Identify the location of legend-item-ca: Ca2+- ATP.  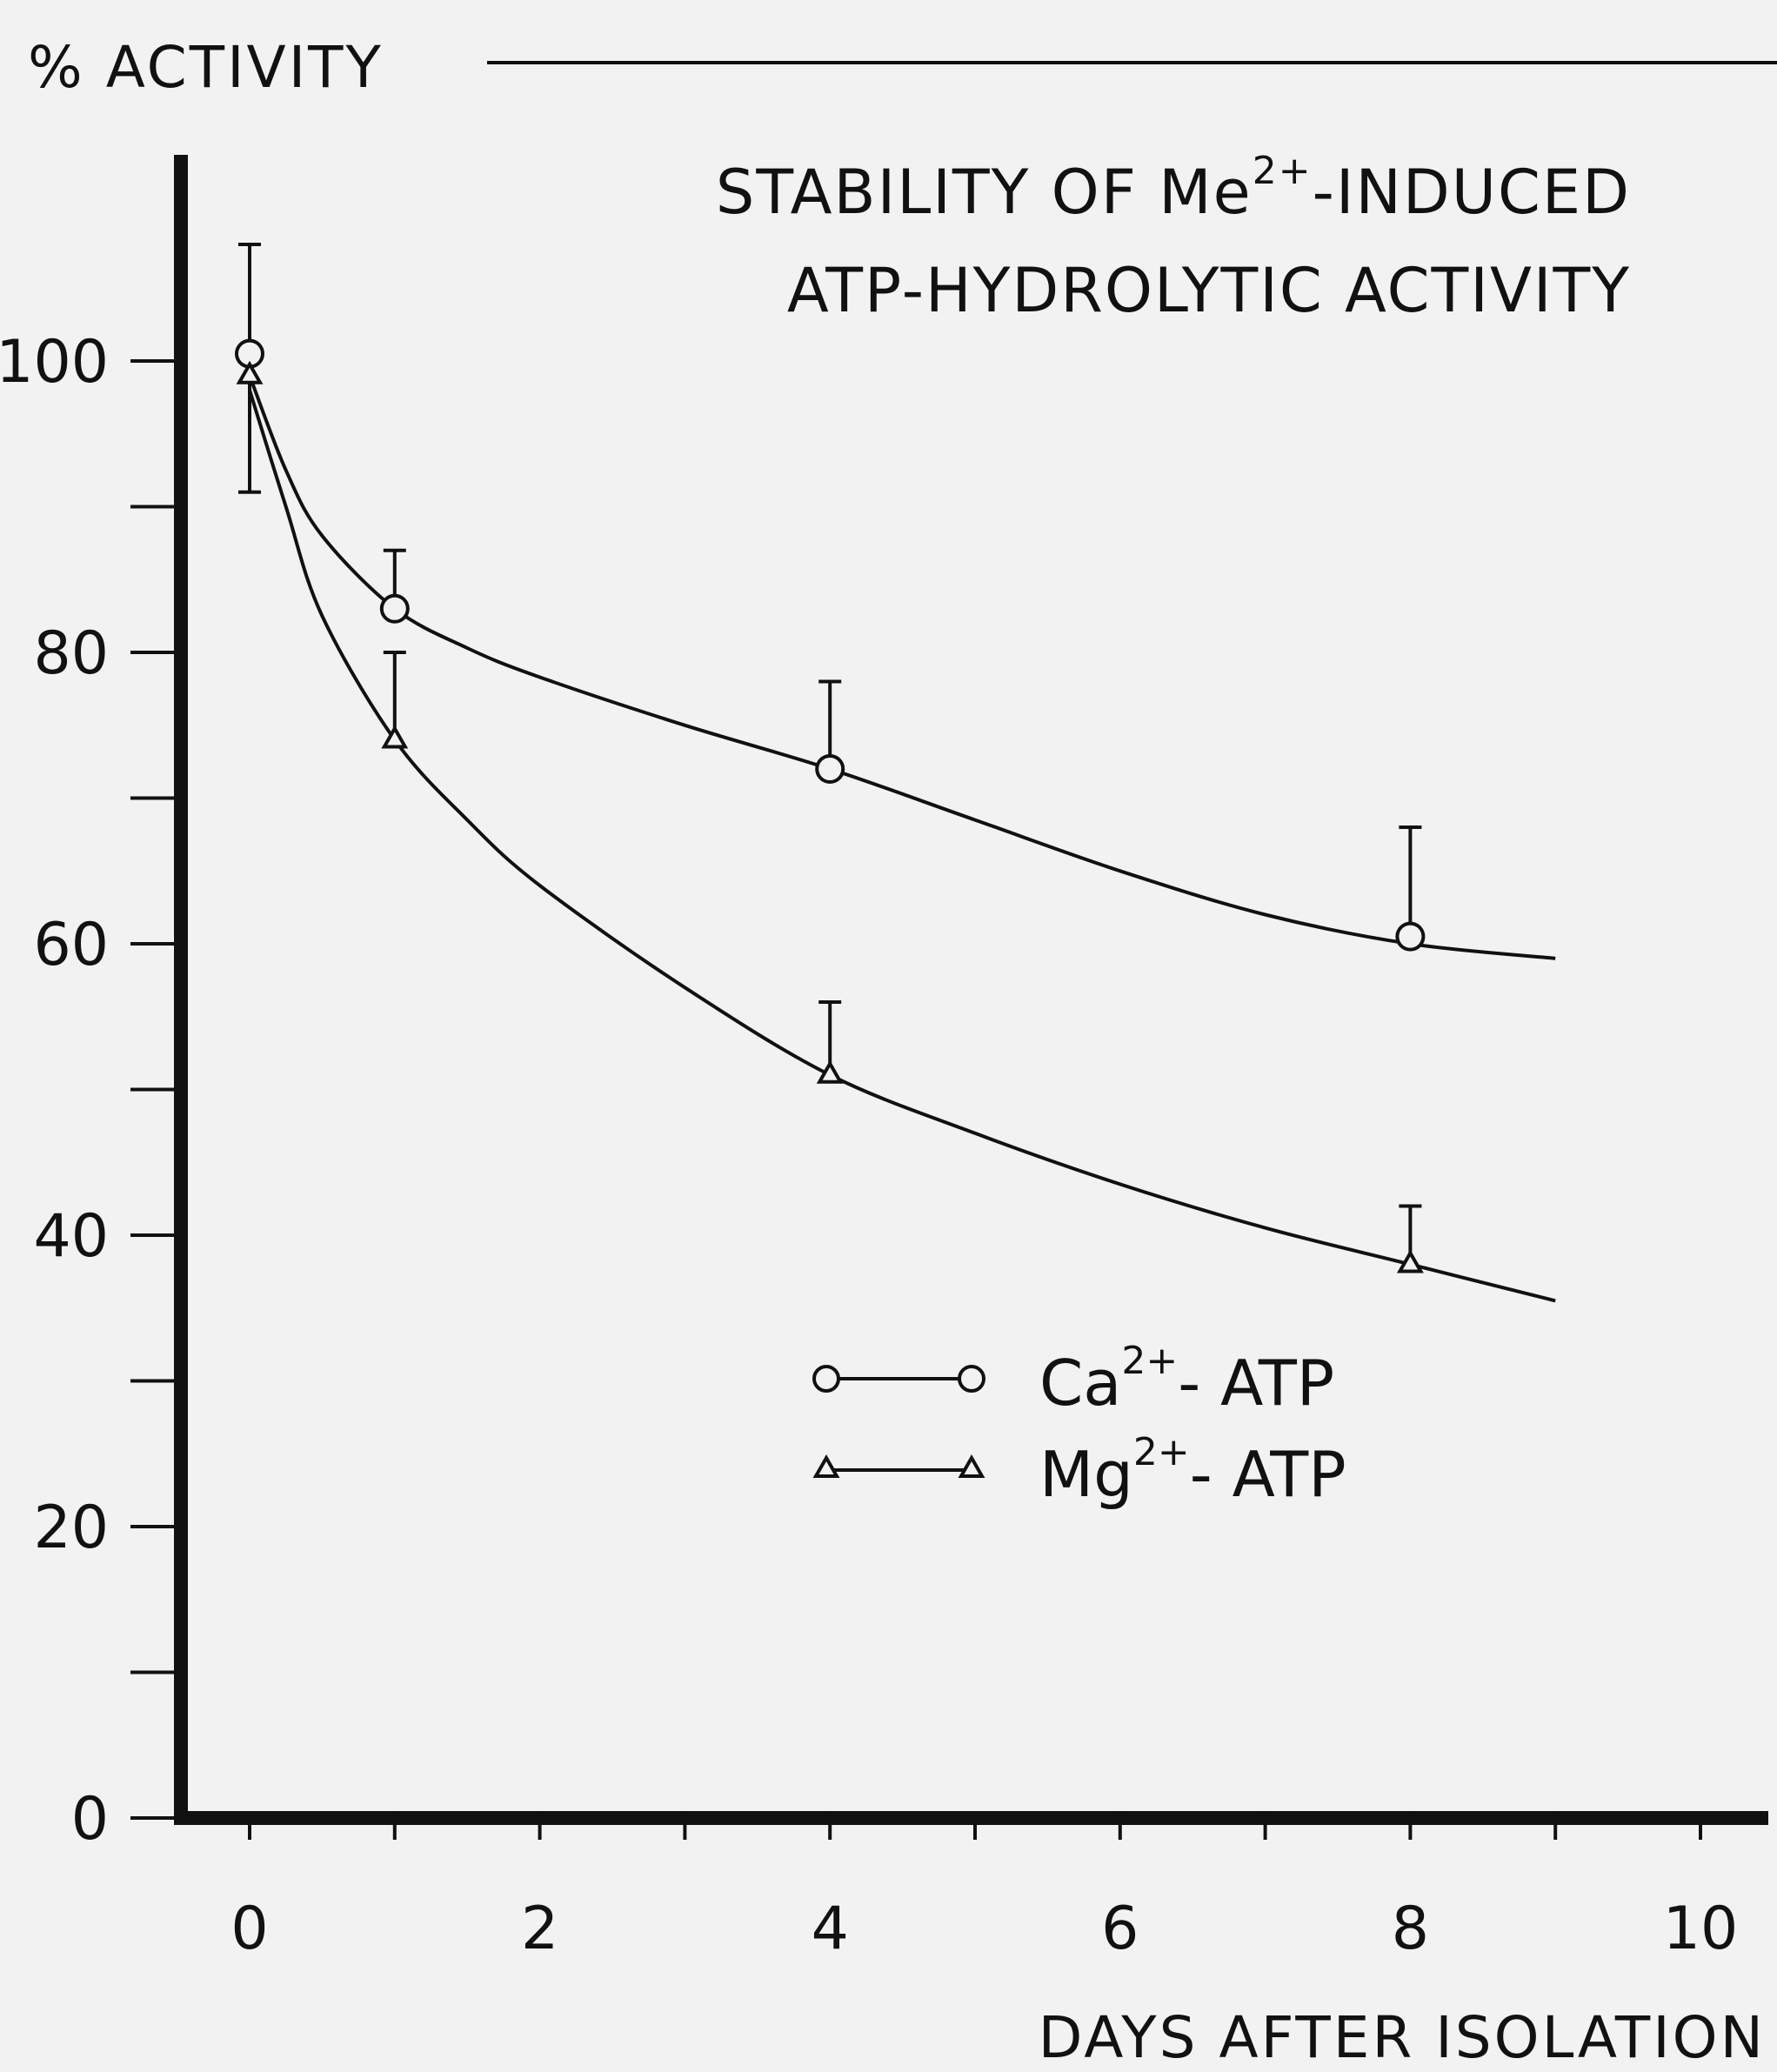
(1073, 1379).